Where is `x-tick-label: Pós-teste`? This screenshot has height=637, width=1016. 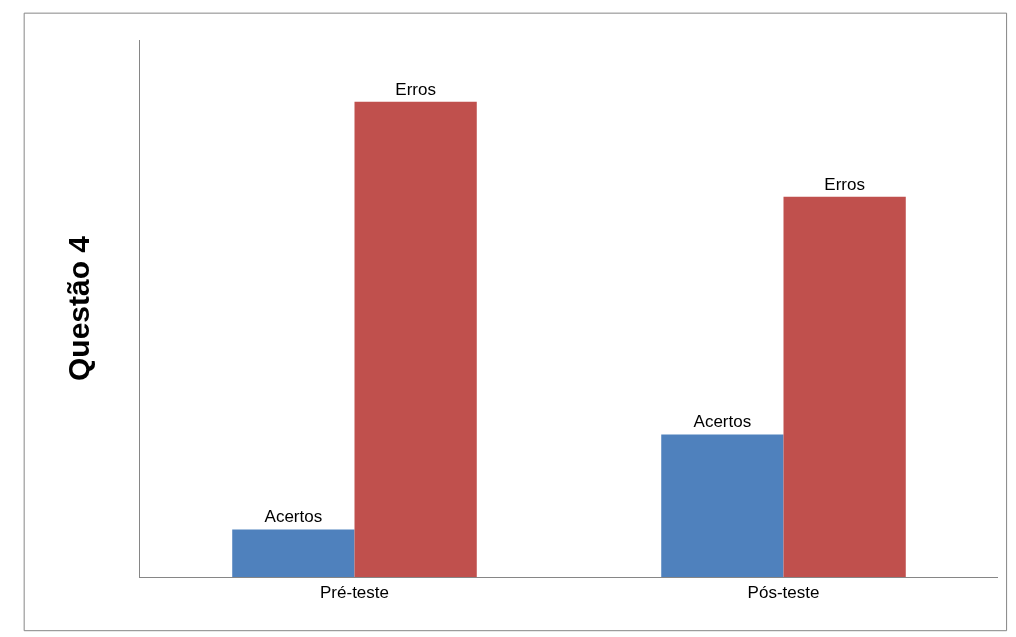 x-tick-label: Pós-teste is located at coordinates (783, 593).